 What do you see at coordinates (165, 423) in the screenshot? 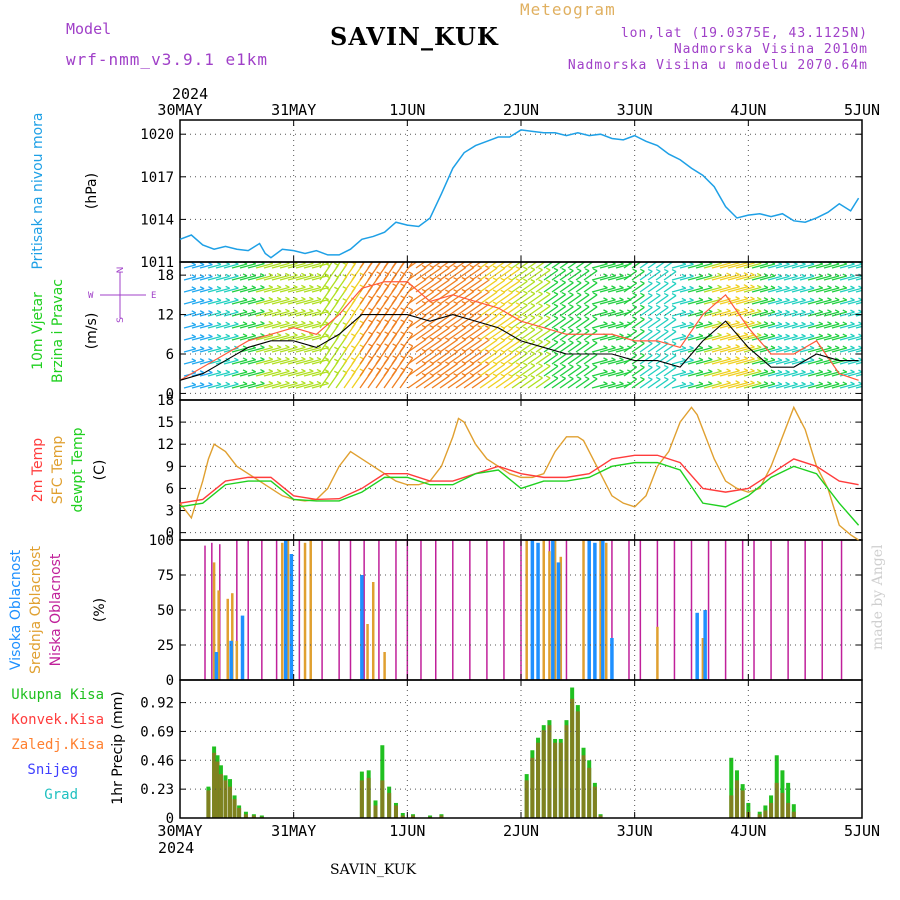
I see `y-tick-label: 15` at bounding box center [165, 423].